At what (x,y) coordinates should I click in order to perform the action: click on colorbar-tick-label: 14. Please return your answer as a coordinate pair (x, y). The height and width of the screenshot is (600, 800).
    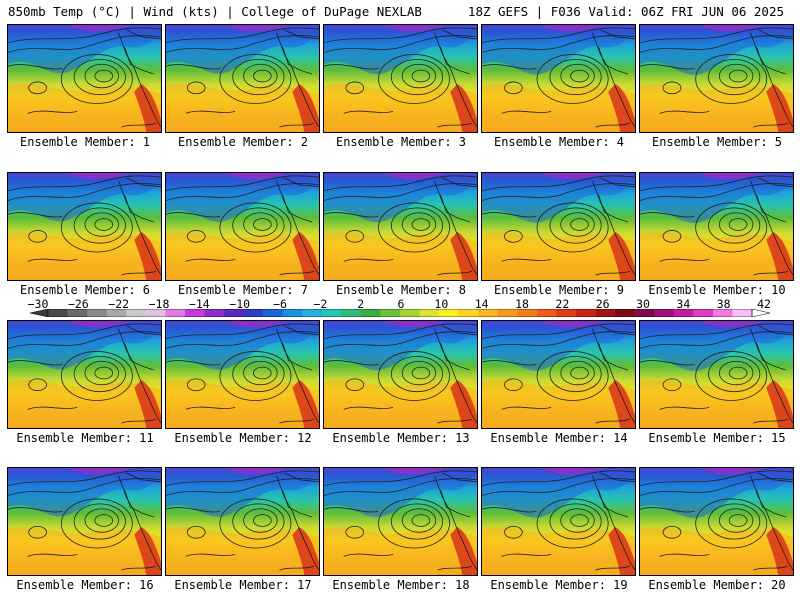
    Looking at the image, I should click on (481, 304).